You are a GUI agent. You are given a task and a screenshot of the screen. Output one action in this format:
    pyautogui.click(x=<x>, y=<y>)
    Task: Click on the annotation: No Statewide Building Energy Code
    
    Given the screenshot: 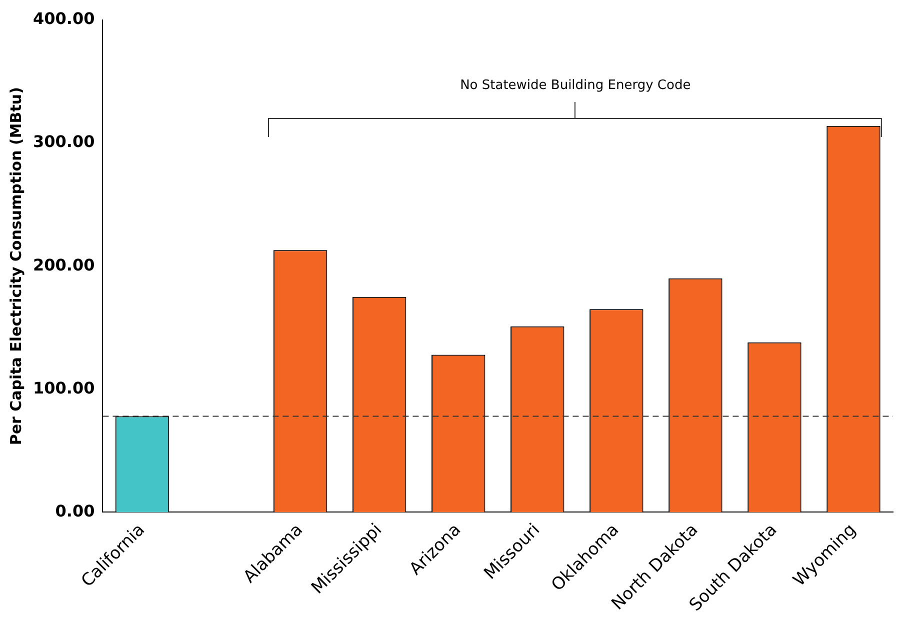 What is the action you would take?
    pyautogui.click(x=575, y=86)
    